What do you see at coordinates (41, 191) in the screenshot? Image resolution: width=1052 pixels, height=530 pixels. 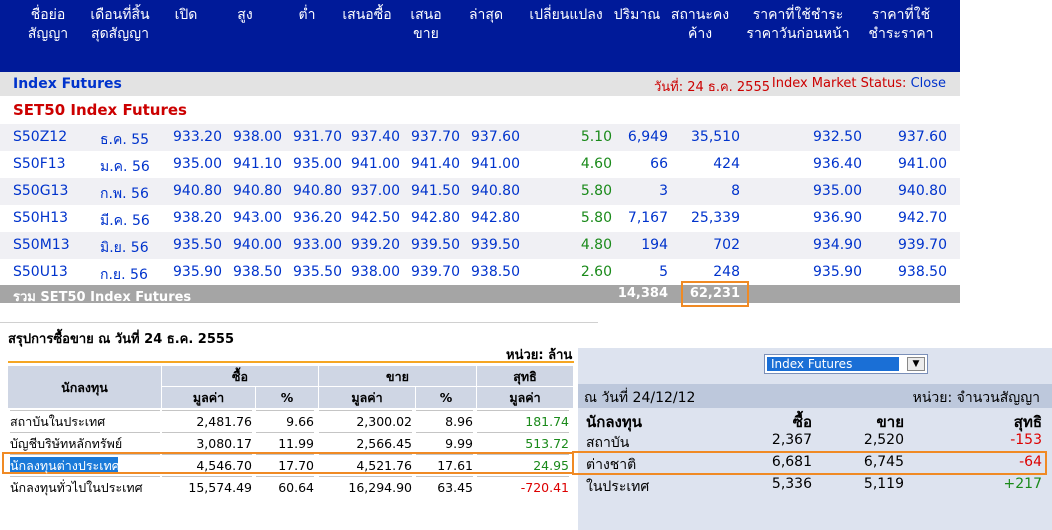 I see `cell-symbol: S50G13` at bounding box center [41, 191].